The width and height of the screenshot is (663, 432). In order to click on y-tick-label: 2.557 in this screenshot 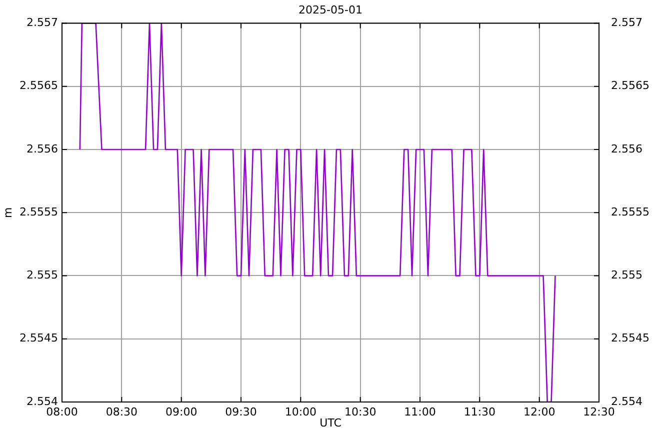, I will do `click(42, 23)`.